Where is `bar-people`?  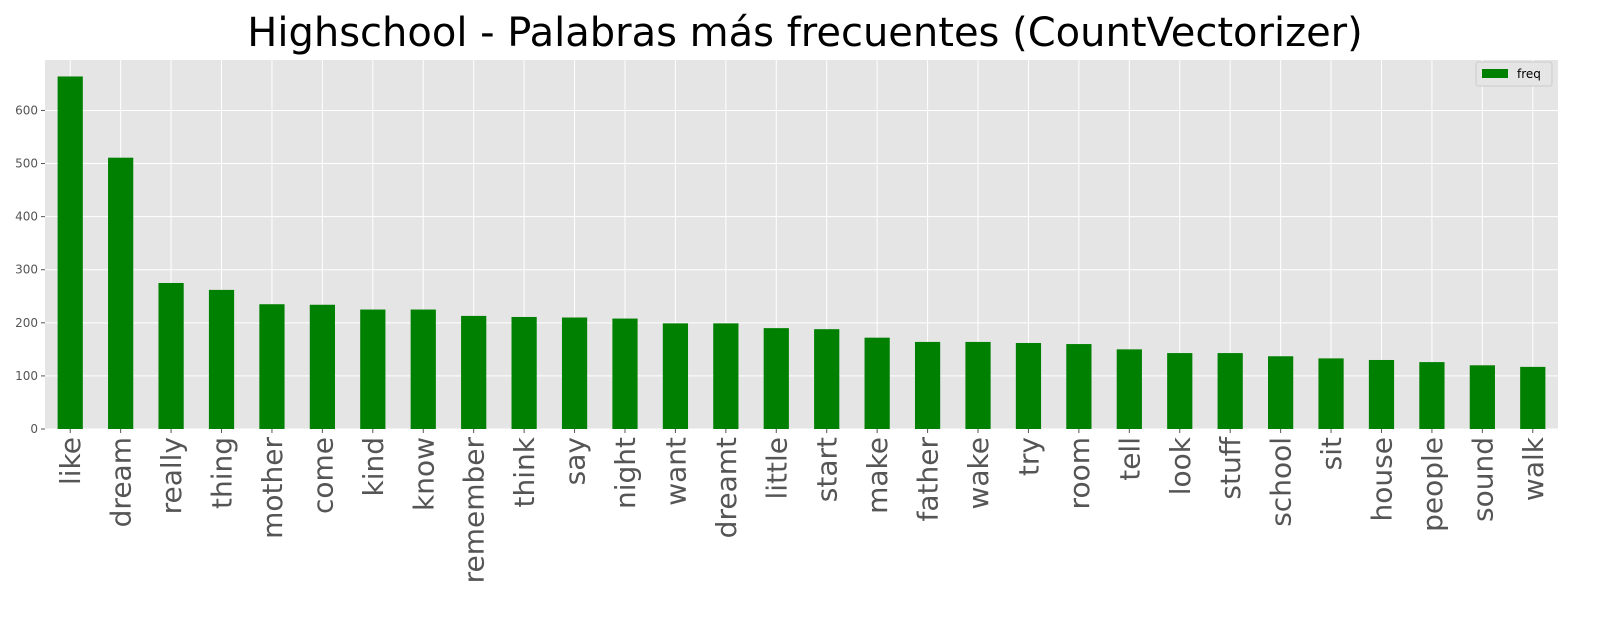 bar-people is located at coordinates (1432, 395).